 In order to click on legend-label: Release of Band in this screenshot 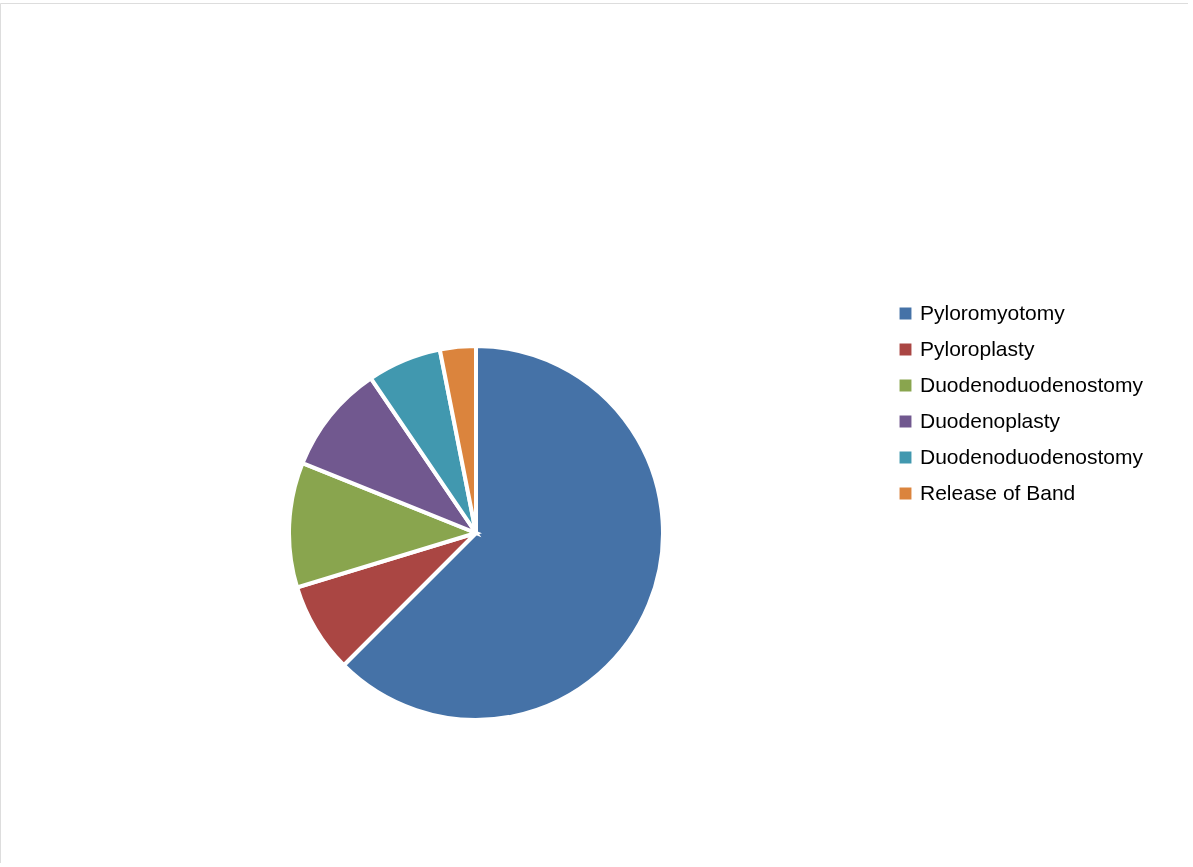, I will do `click(998, 492)`.